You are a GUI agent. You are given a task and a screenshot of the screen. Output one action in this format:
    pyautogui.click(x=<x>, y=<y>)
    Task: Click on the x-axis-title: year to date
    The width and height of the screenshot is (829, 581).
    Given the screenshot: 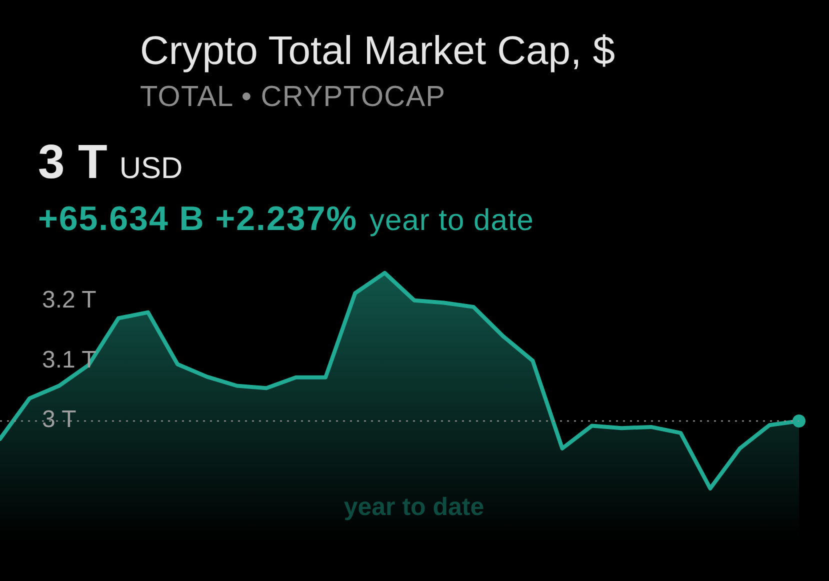 What is the action you would take?
    pyautogui.click(x=414, y=507)
    